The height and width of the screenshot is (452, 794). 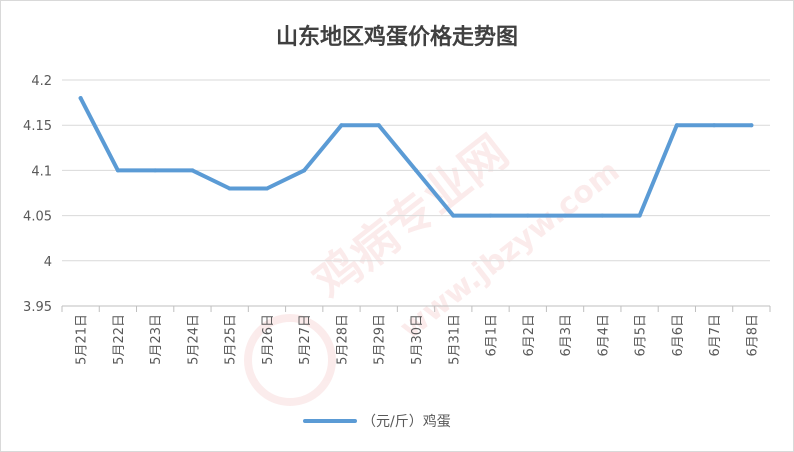 What do you see at coordinates (454, 339) in the screenshot?
I see `x-tick-label: 5月31日` at bounding box center [454, 339].